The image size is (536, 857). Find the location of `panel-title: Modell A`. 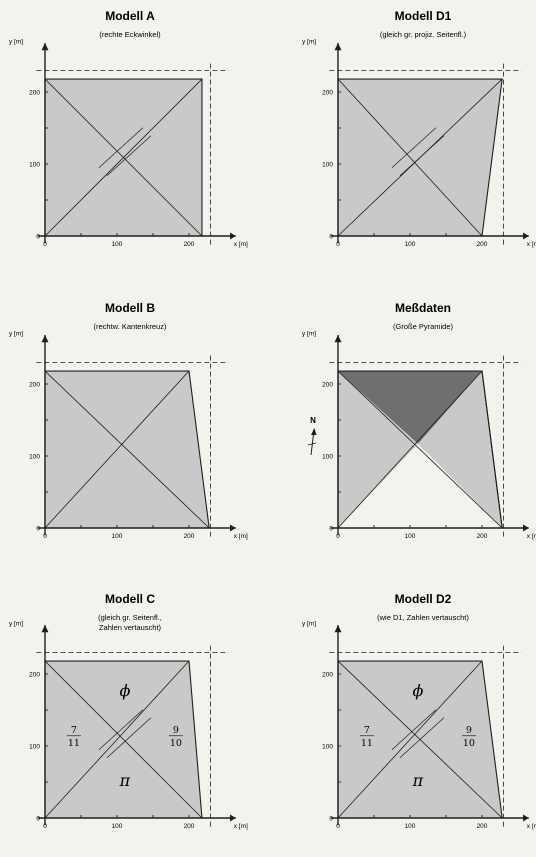

panel-title: Modell A is located at coordinates (130, 16).